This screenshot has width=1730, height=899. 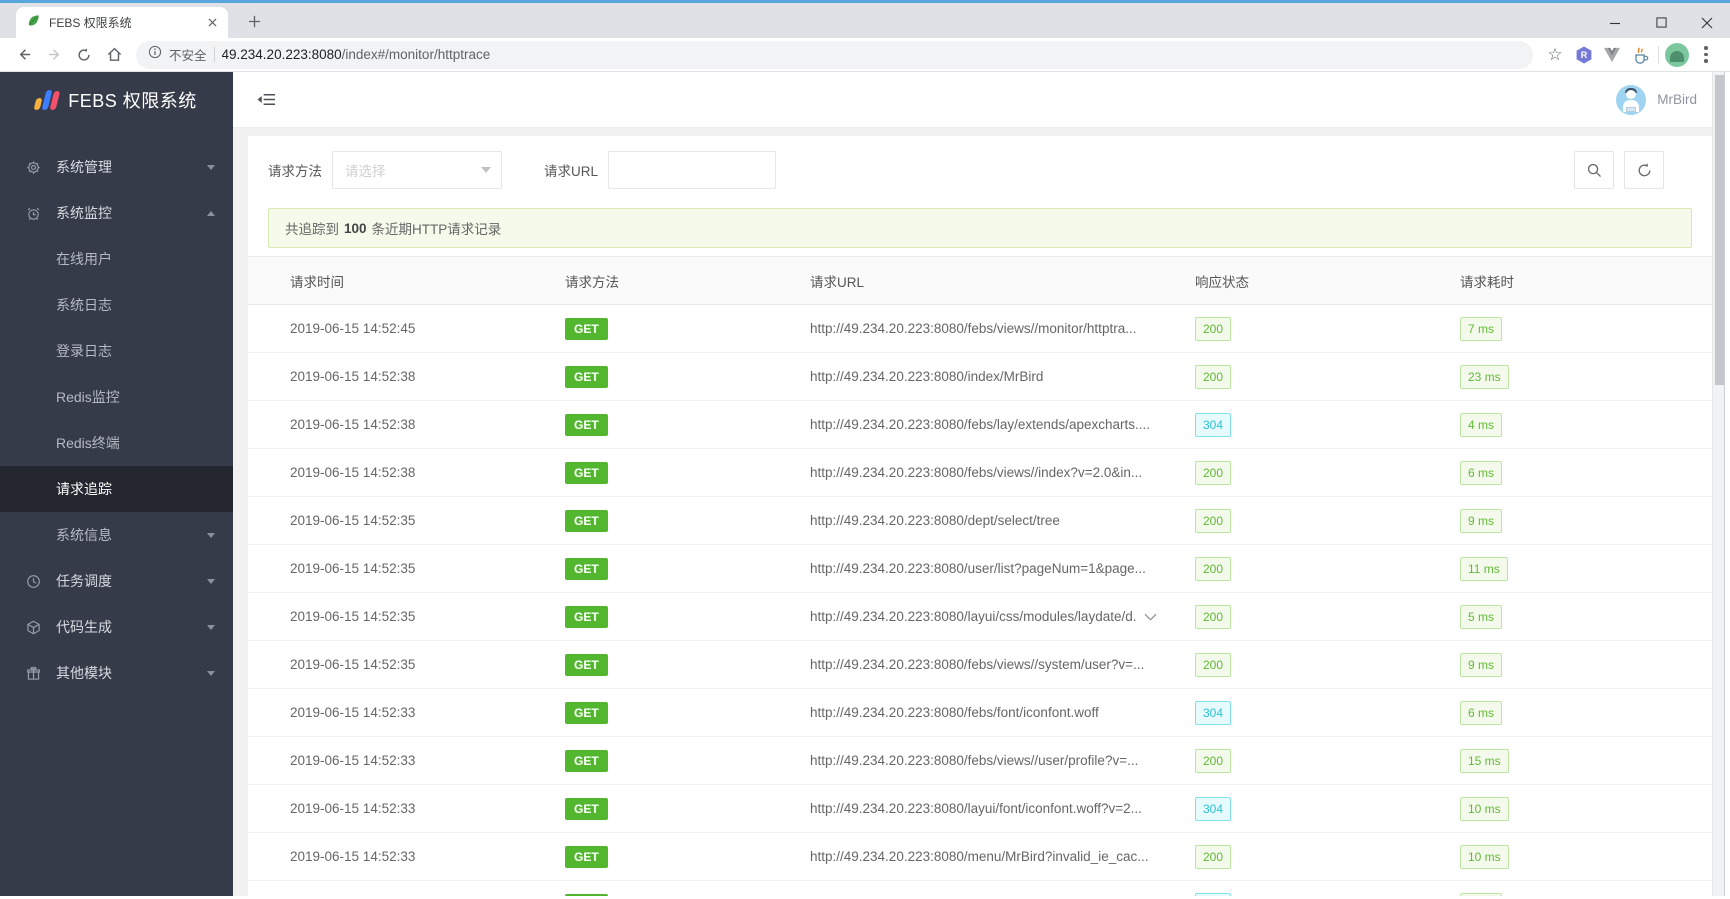 What do you see at coordinates (84, 351) in the screenshot?
I see `sidebar-item-login-log: 登录日志` at bounding box center [84, 351].